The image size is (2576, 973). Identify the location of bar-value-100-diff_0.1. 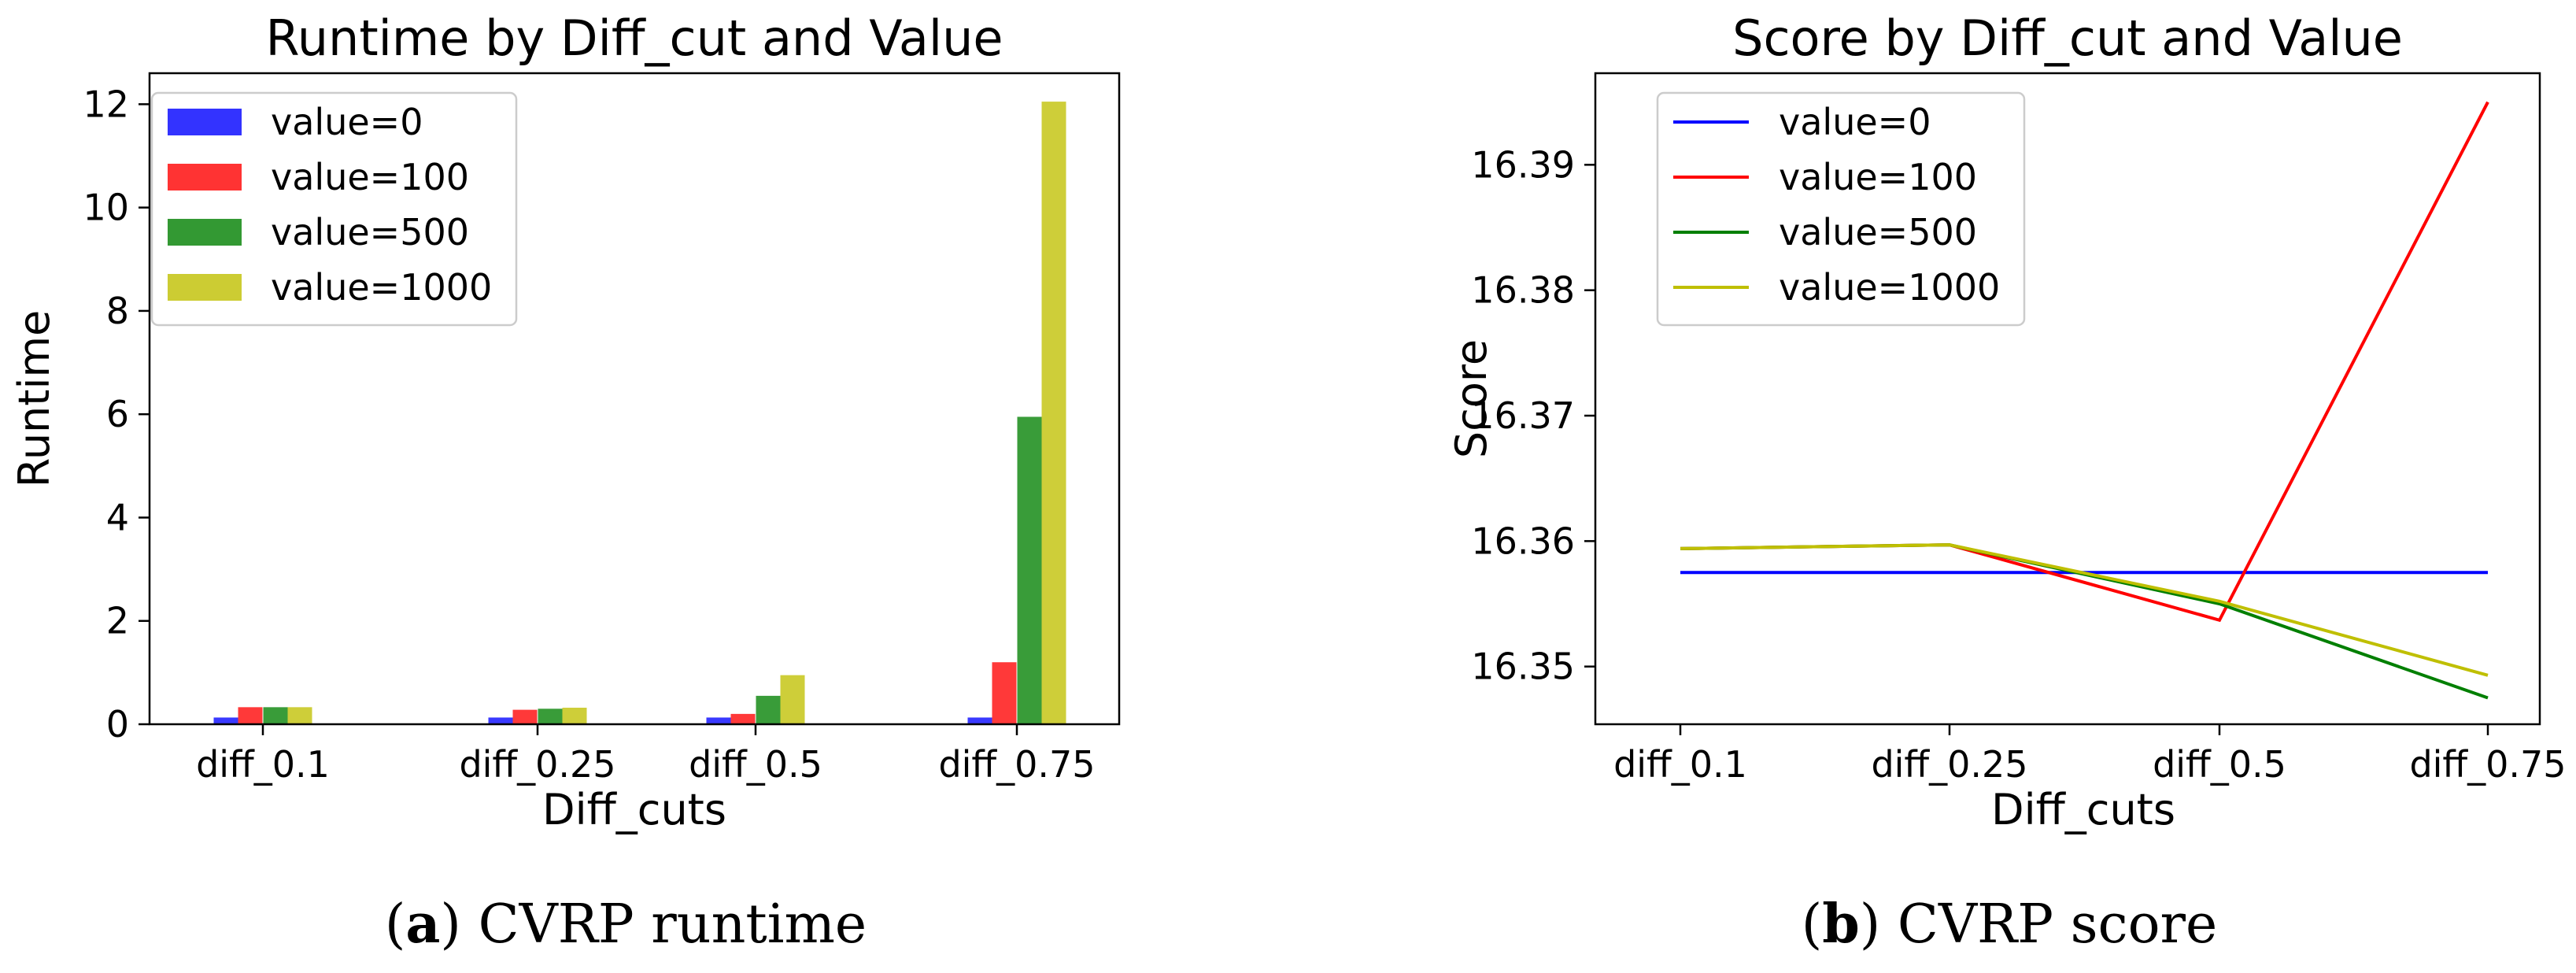
(250, 715).